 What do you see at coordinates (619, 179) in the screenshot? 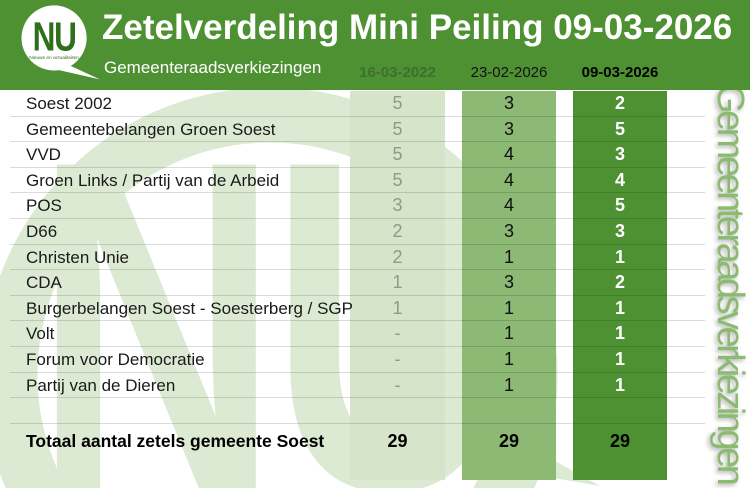
I see `seats-current-poll: 4` at bounding box center [619, 179].